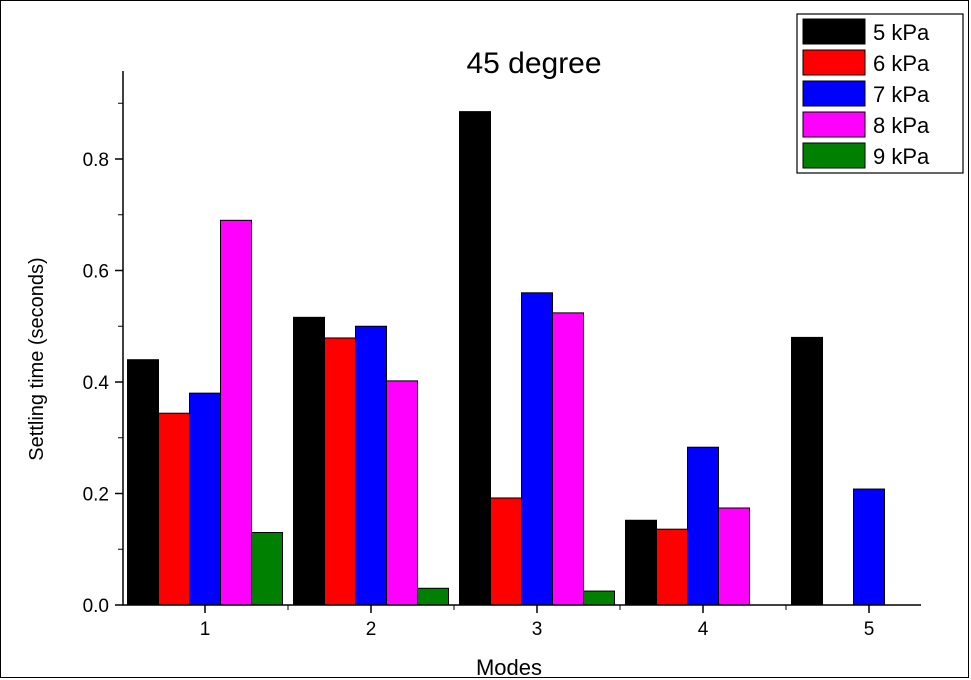 The width and height of the screenshot is (971, 680). I want to click on x-tick-label: 4, so click(703, 629).